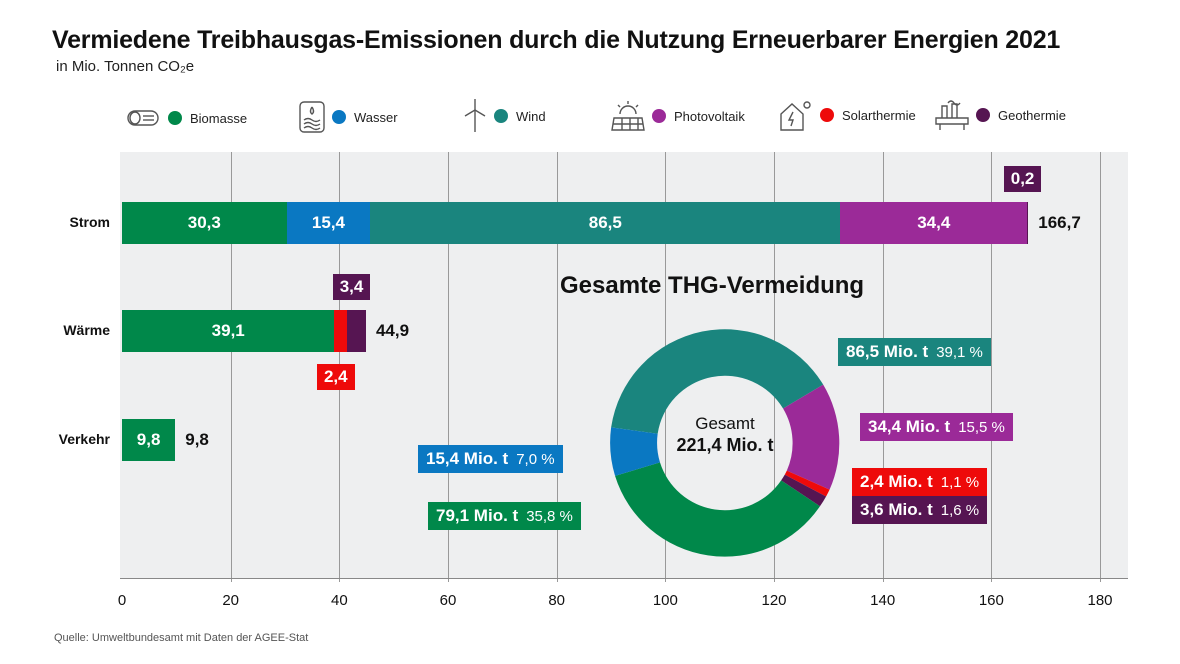  What do you see at coordinates (717, 381) in the screenshot?
I see `donut-slice-wind` at bounding box center [717, 381].